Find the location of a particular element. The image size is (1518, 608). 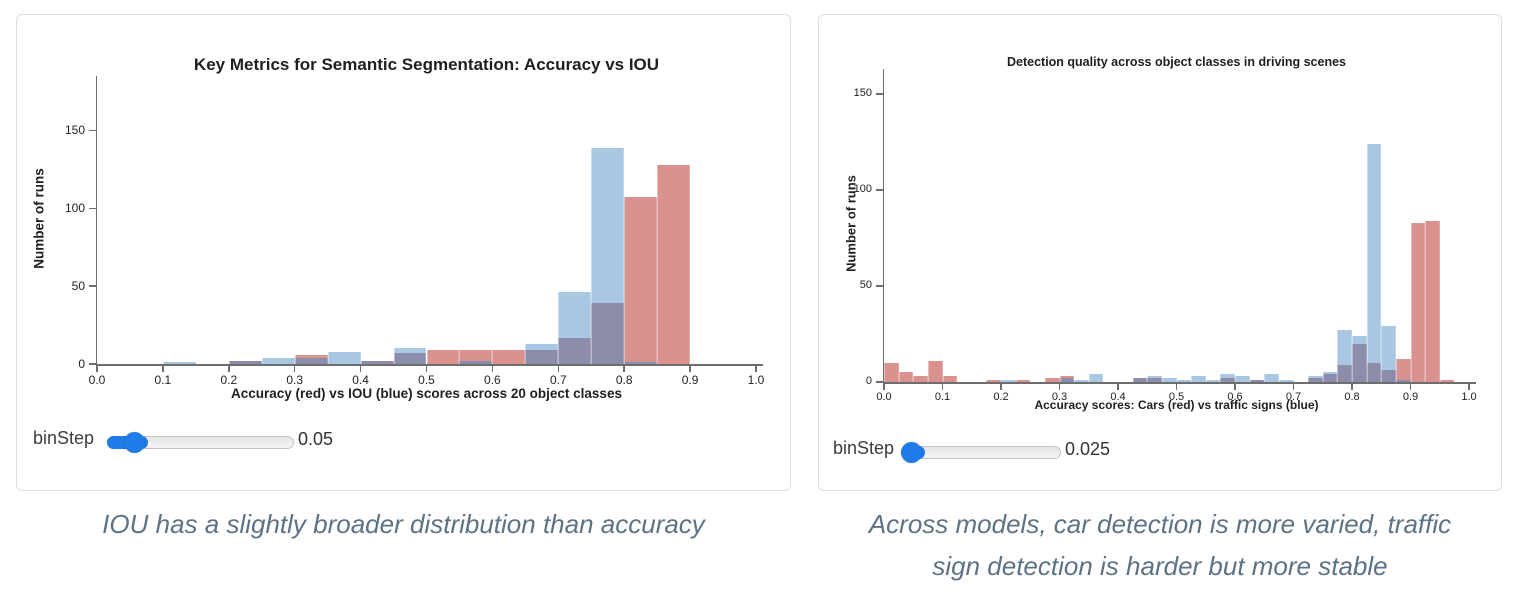

y-axis-line is located at coordinates (883, 226).